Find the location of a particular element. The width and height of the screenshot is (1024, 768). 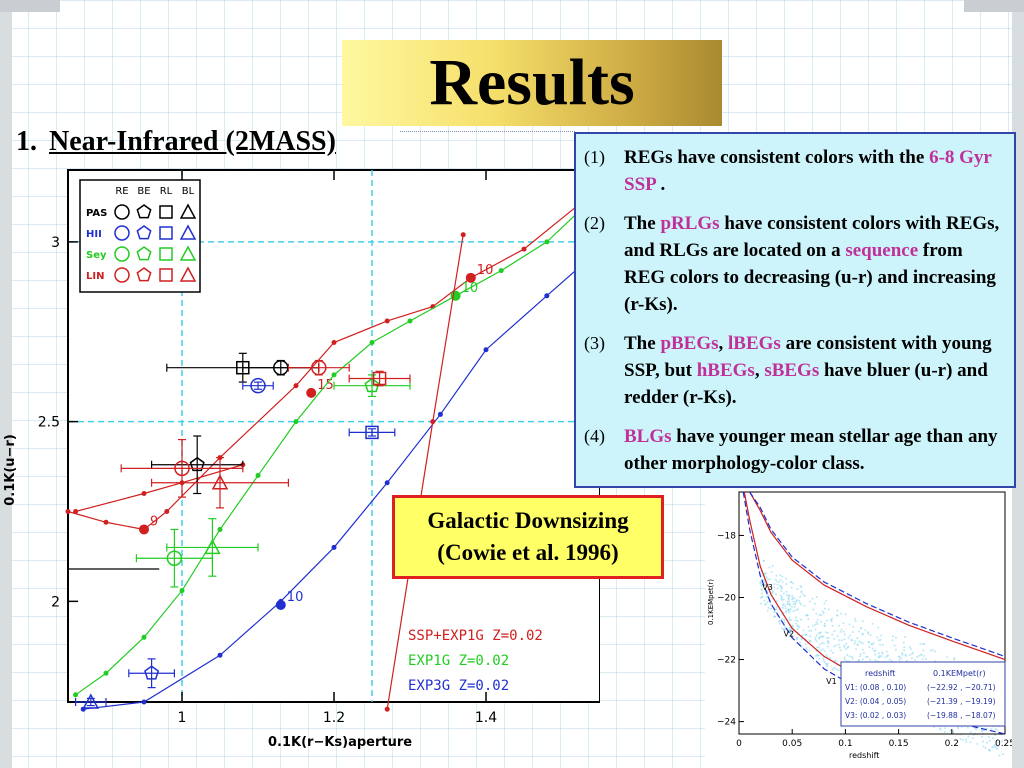

inset-y-axis-label: 0.1KEMpet(r) is located at coordinates (711, 602).